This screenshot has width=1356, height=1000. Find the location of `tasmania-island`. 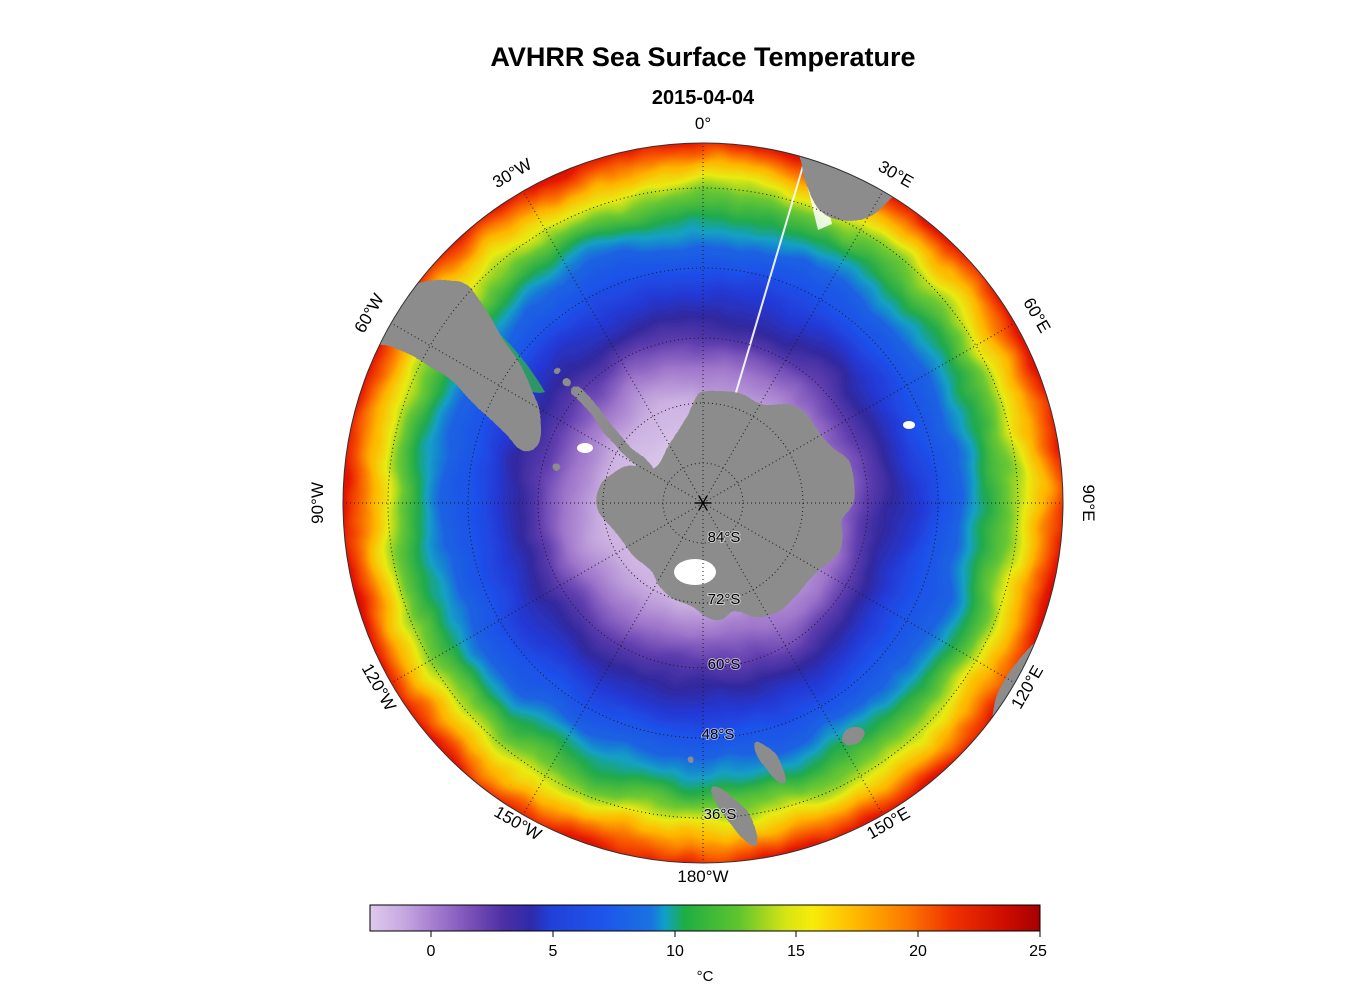

tasmania-island is located at coordinates (853, 736).